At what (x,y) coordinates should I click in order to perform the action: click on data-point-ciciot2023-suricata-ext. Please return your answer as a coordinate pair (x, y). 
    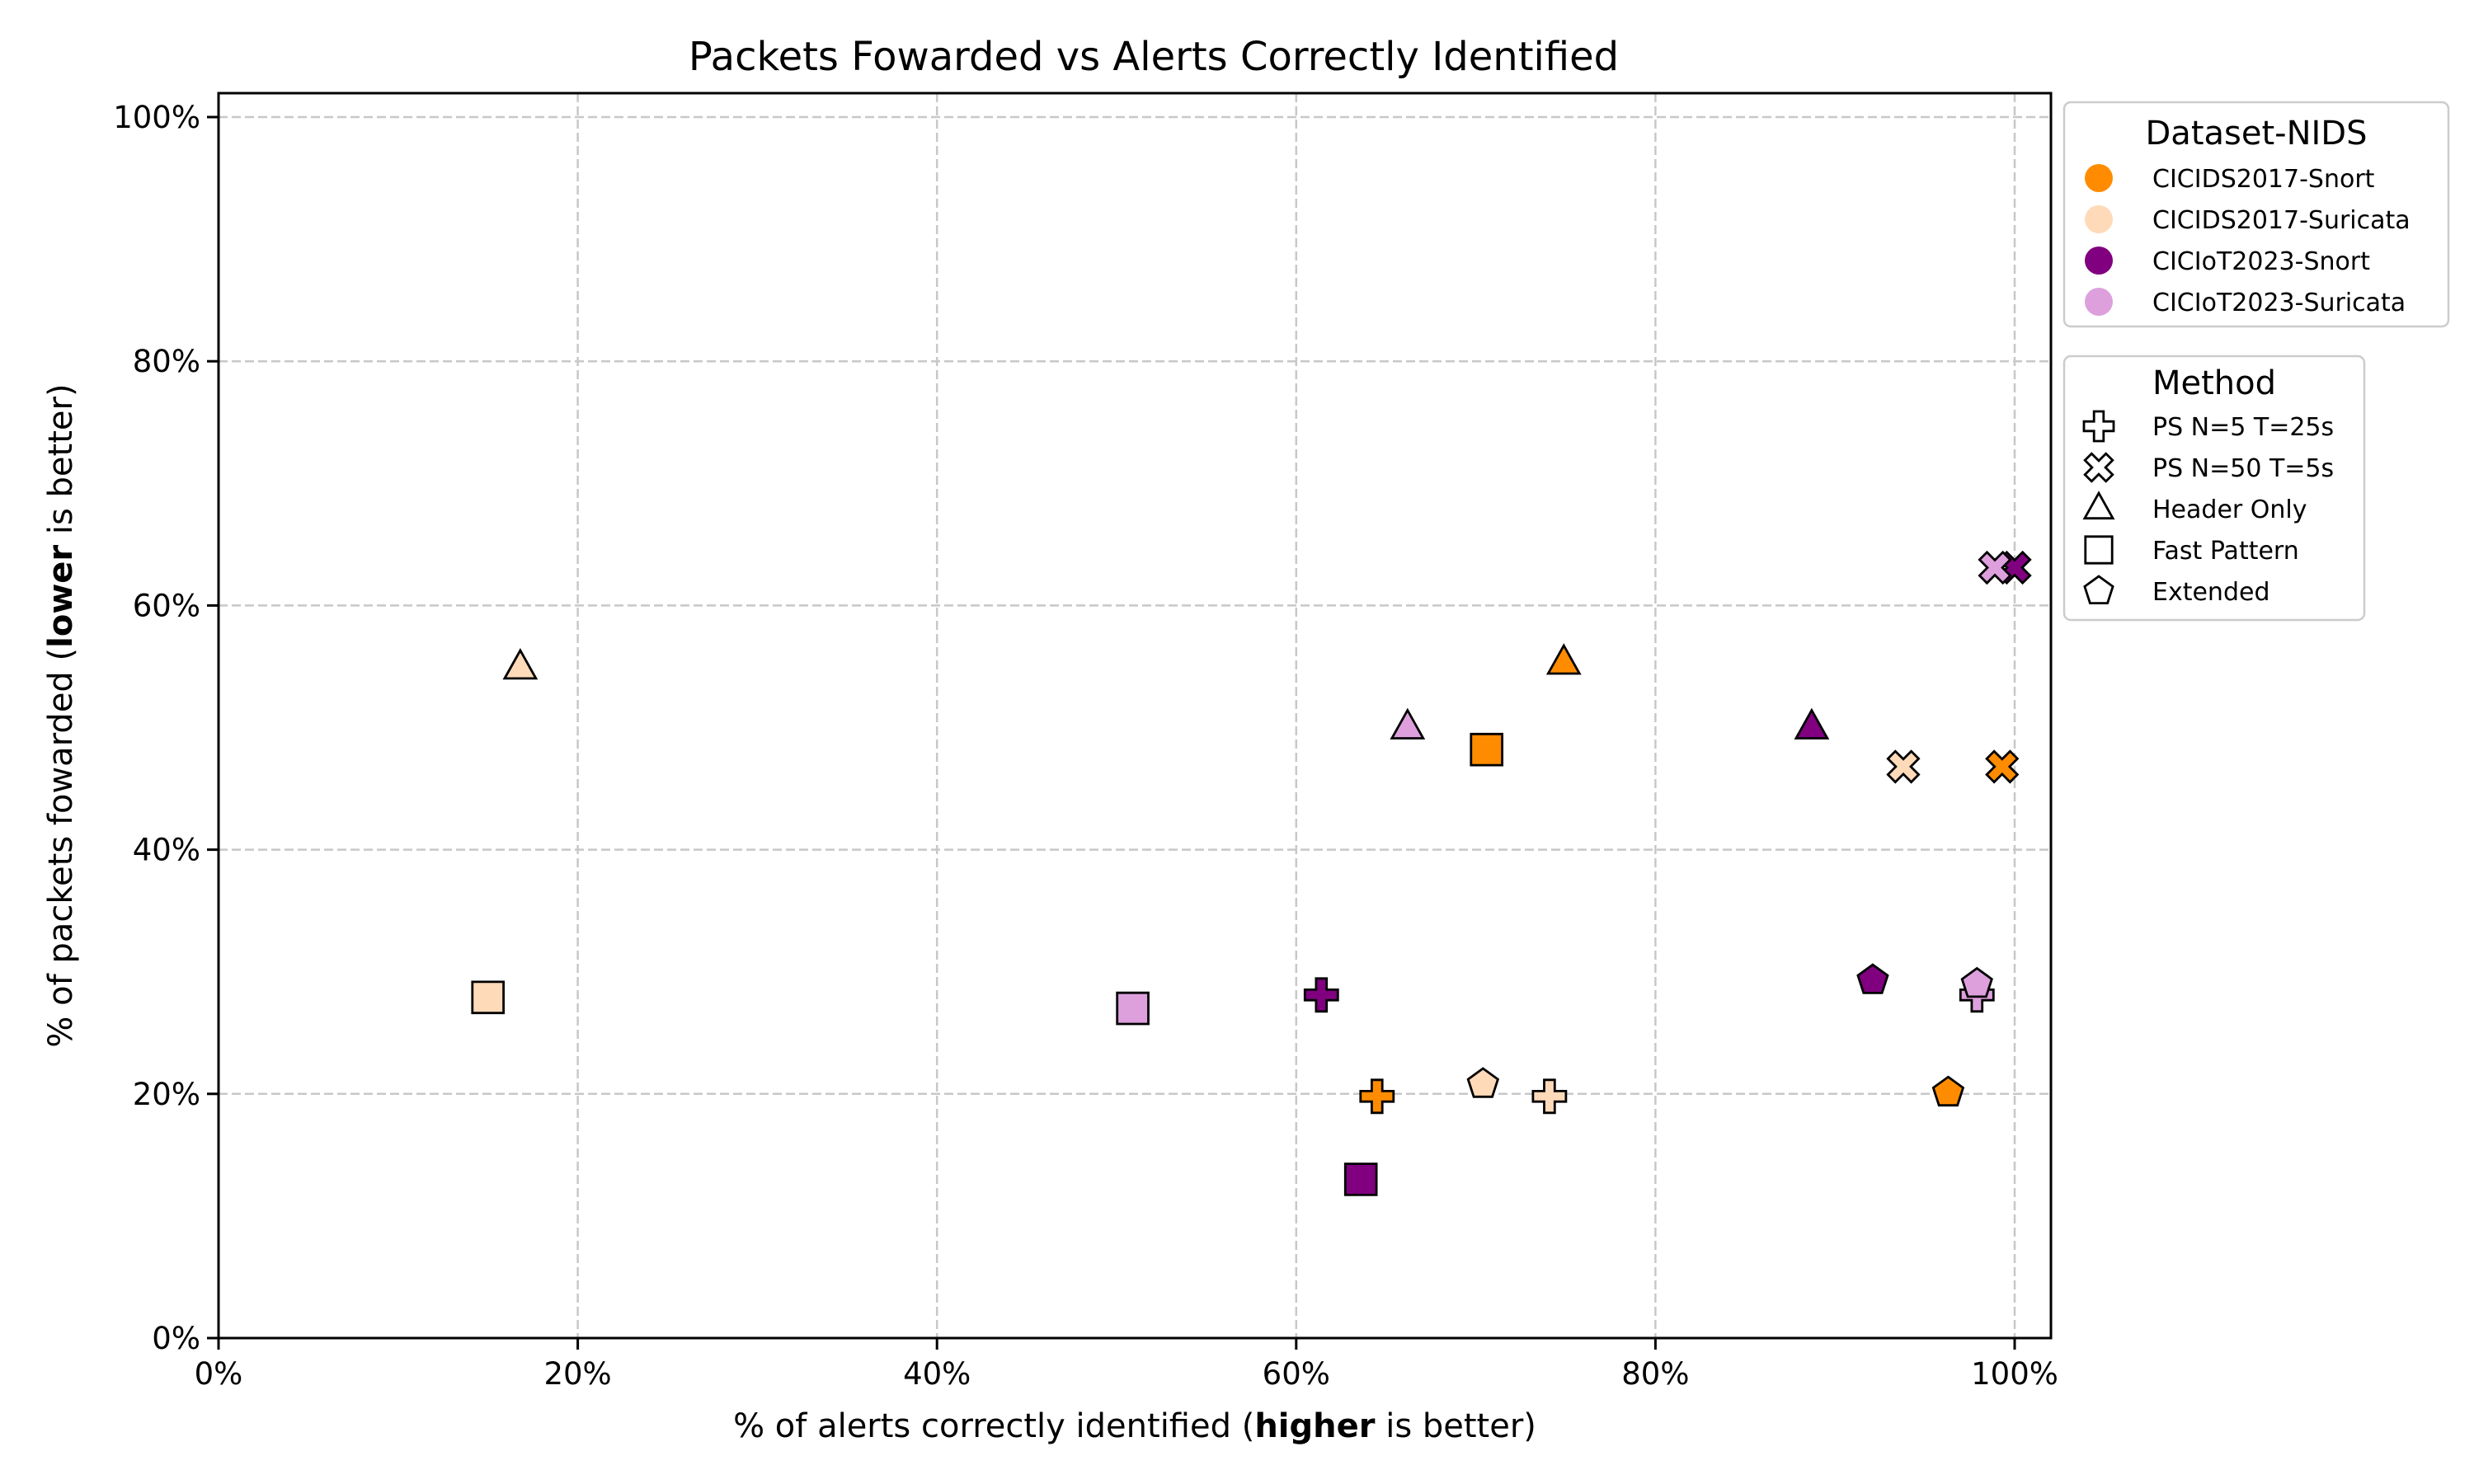
    Looking at the image, I should click on (1976, 982).